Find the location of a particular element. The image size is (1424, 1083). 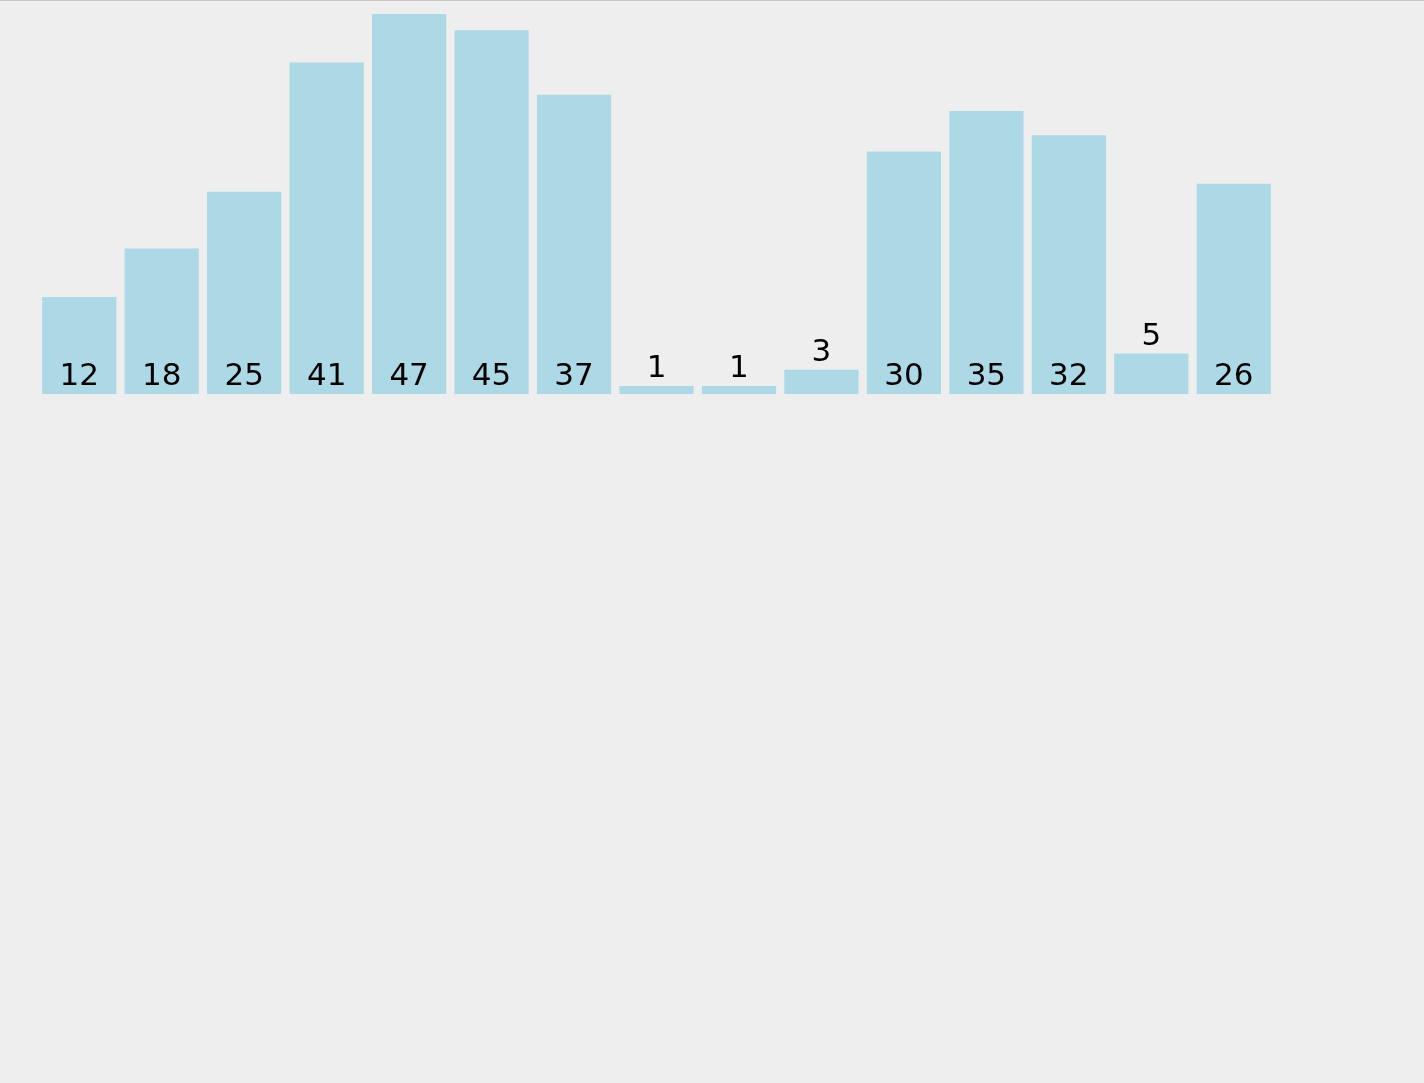

data-label: 45 is located at coordinates (491, 374).